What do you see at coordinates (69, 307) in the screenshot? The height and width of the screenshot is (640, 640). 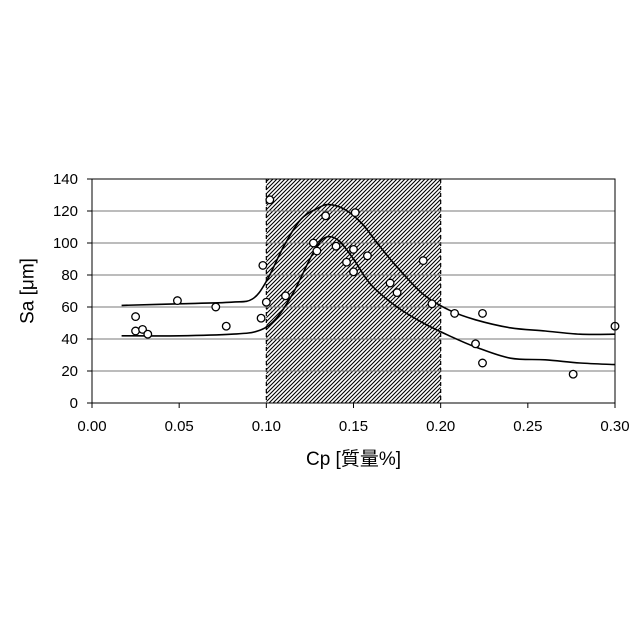 I see `y-tick-label: 60` at bounding box center [69, 307].